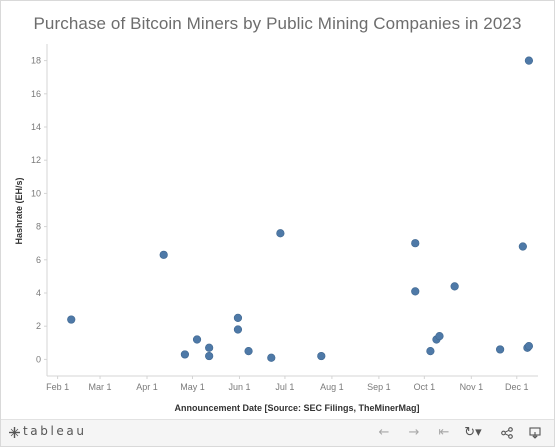 This screenshot has width=555, height=447. Describe the element at coordinates (239, 387) in the screenshot. I see `x-tick-label: Jun 1` at that location.